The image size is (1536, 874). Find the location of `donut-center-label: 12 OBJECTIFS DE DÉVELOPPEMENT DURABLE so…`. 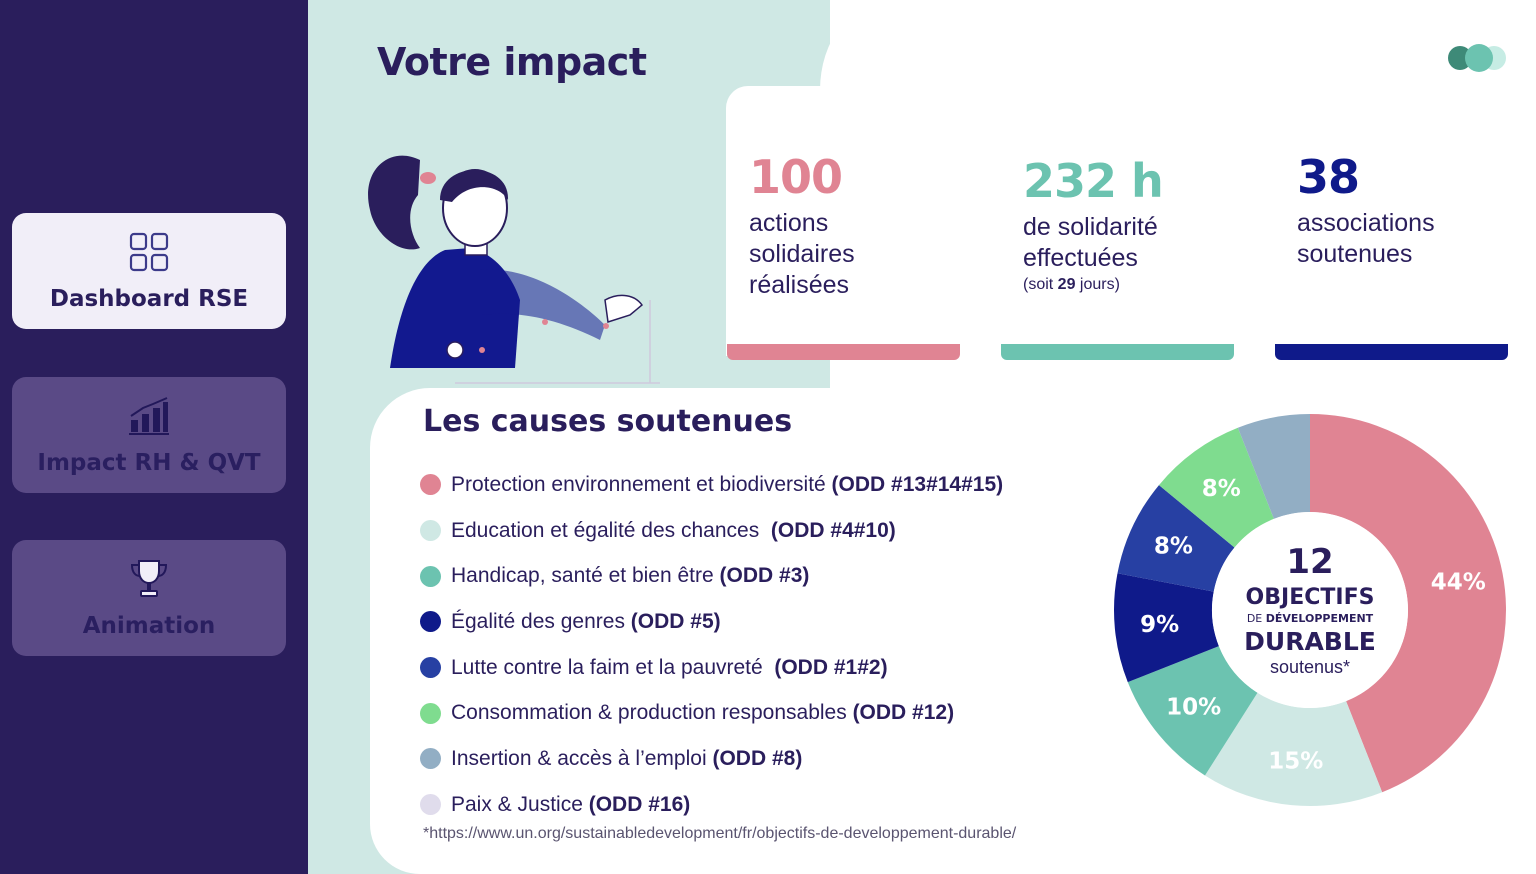

donut-center-label: 12 OBJECTIFS DE DÉVELOPPEMENT DURABLE so… is located at coordinates (1310, 610).